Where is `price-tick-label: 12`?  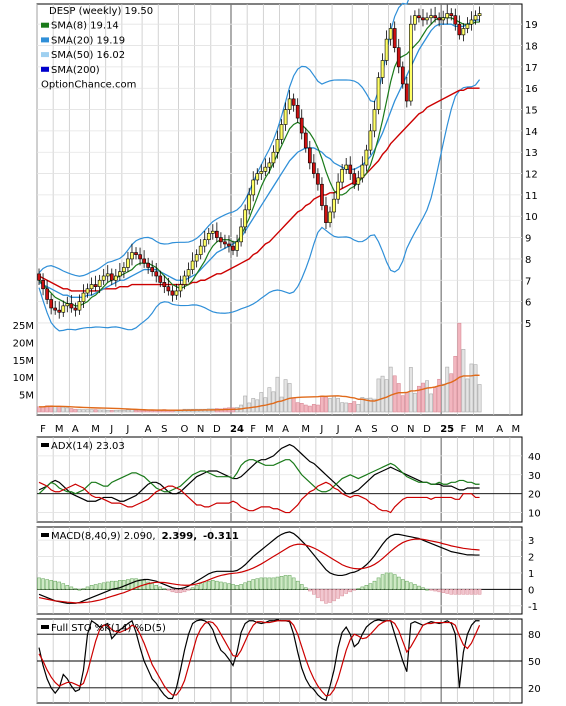 price-tick-label: 12 is located at coordinates (531, 175).